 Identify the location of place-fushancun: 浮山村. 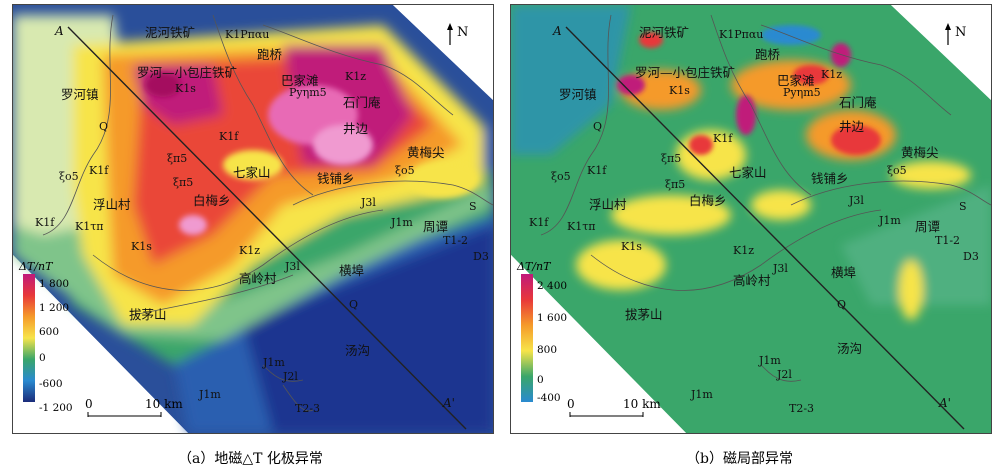
(608, 204).